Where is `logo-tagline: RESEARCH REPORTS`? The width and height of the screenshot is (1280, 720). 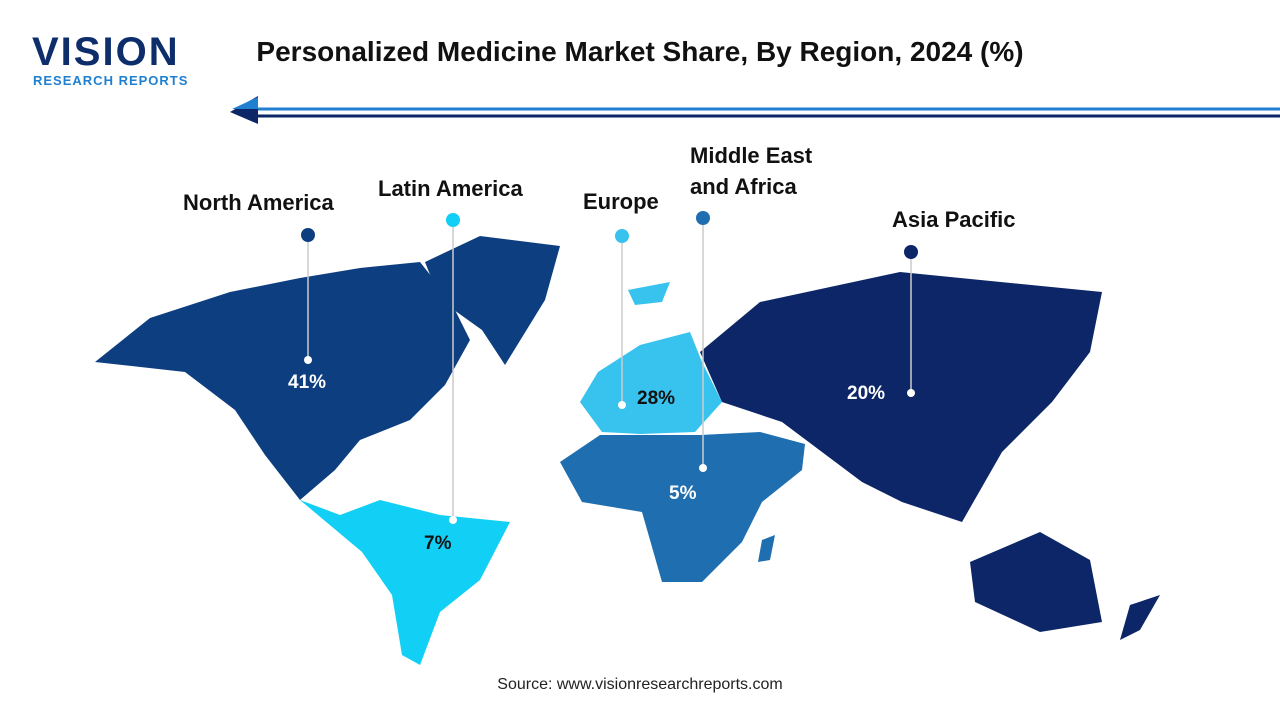
logo-tagline: RESEARCH REPORTS is located at coordinates (111, 80).